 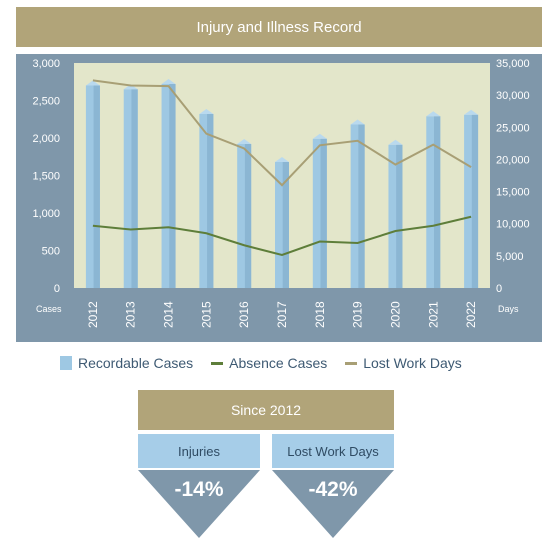 I want to click on bar-2014, so click(x=168, y=183).